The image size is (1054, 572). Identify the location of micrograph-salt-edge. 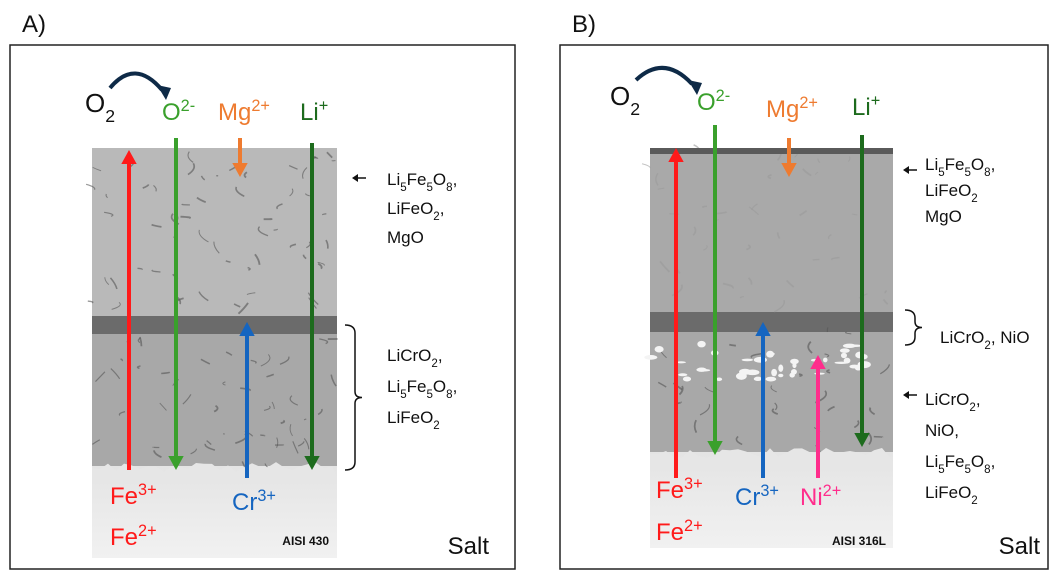
(214, 470).